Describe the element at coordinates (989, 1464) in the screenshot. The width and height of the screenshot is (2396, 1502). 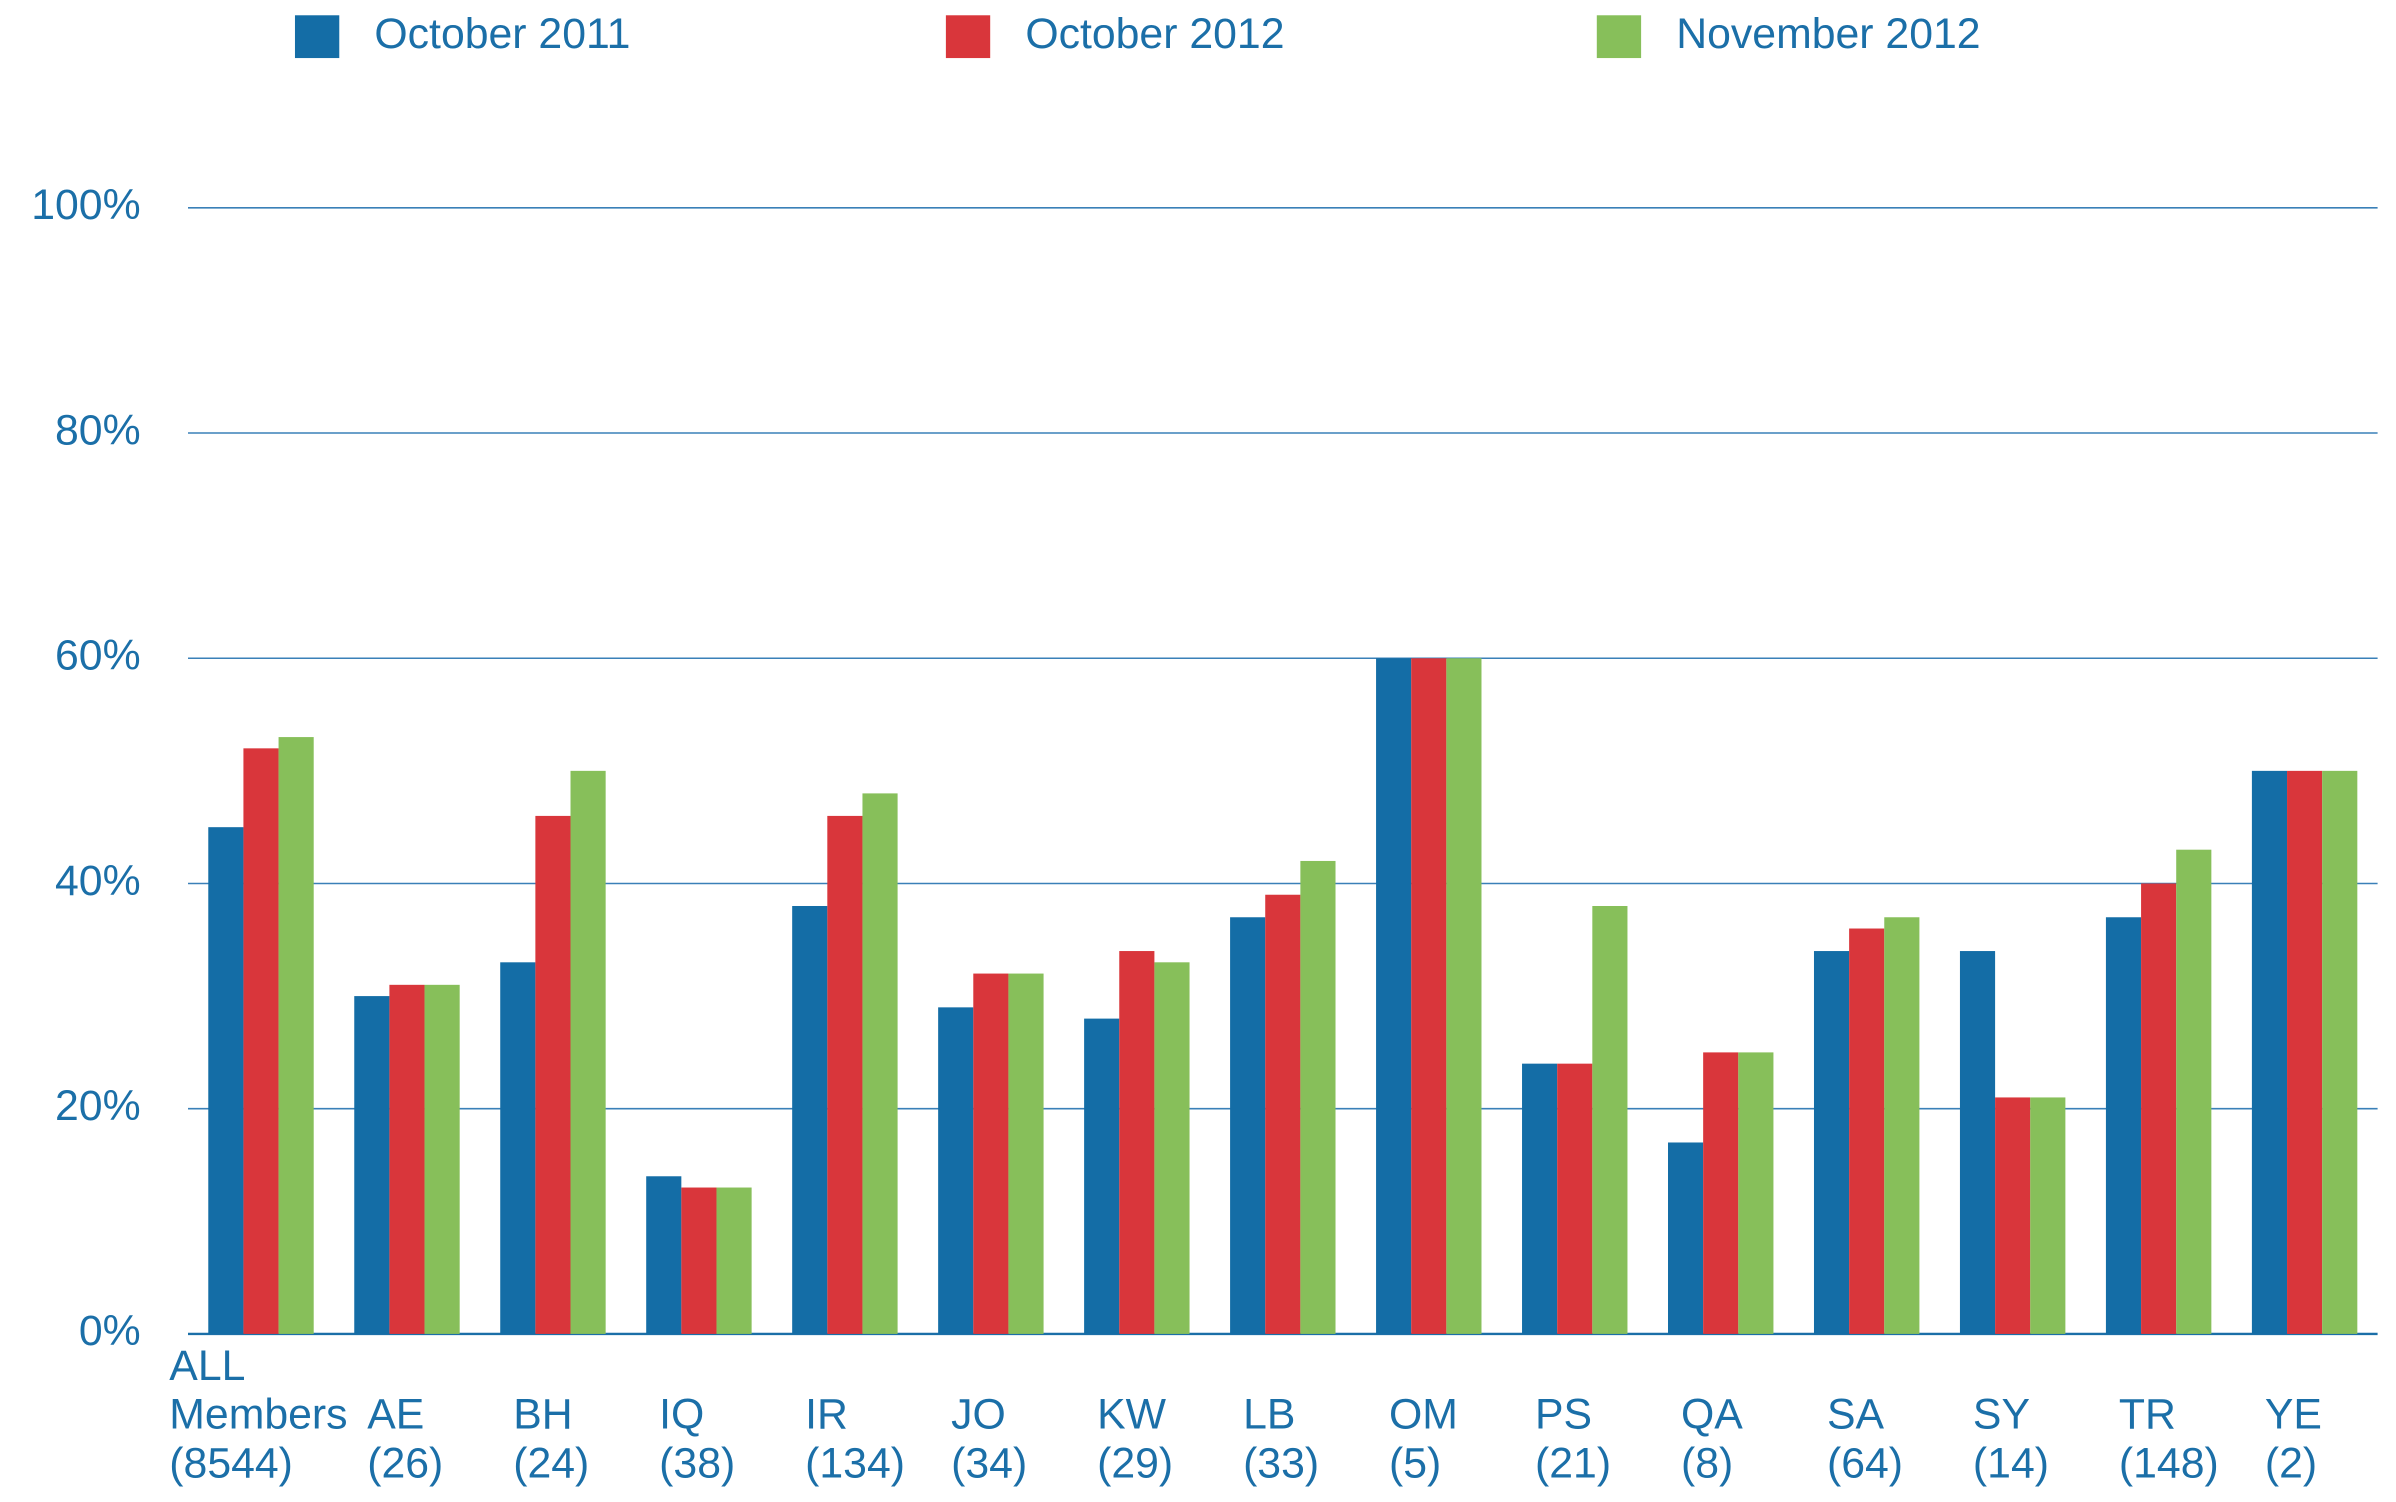
I see `x-tick-label: (34)` at that location.